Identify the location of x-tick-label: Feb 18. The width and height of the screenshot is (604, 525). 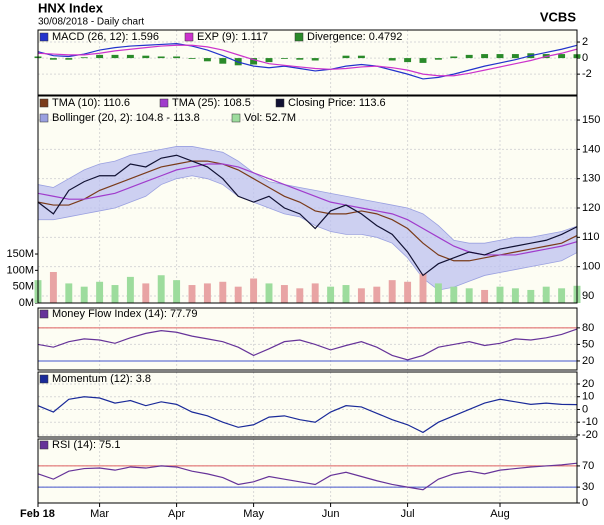
(37, 514).